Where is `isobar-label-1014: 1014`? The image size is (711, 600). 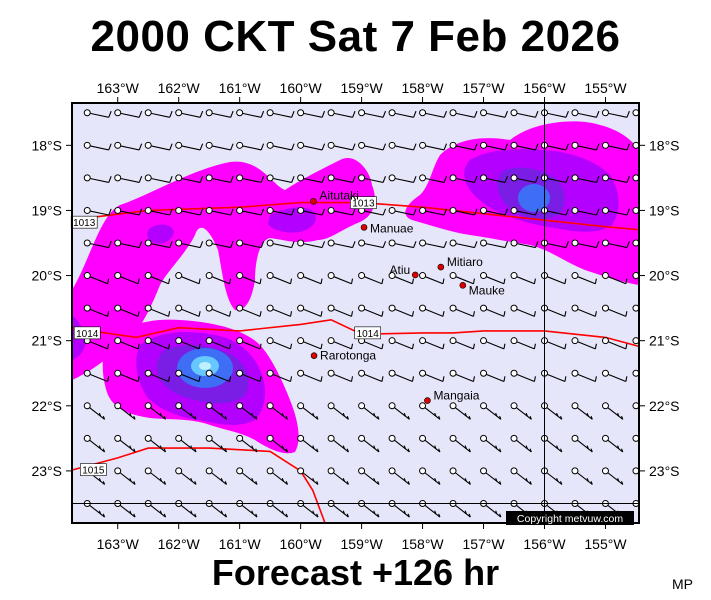
isobar-label-1014: 1014 is located at coordinates (87, 333).